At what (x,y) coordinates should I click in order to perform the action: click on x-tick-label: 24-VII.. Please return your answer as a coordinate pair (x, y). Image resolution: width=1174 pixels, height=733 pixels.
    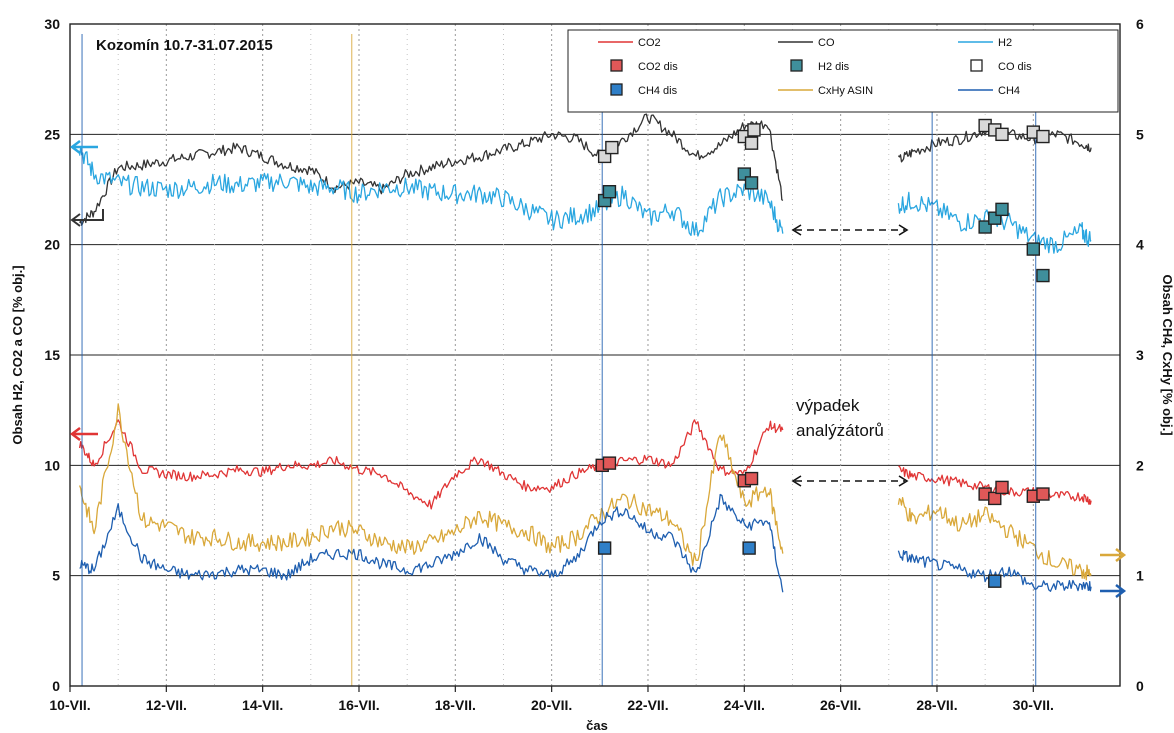
    Looking at the image, I should click on (744, 705).